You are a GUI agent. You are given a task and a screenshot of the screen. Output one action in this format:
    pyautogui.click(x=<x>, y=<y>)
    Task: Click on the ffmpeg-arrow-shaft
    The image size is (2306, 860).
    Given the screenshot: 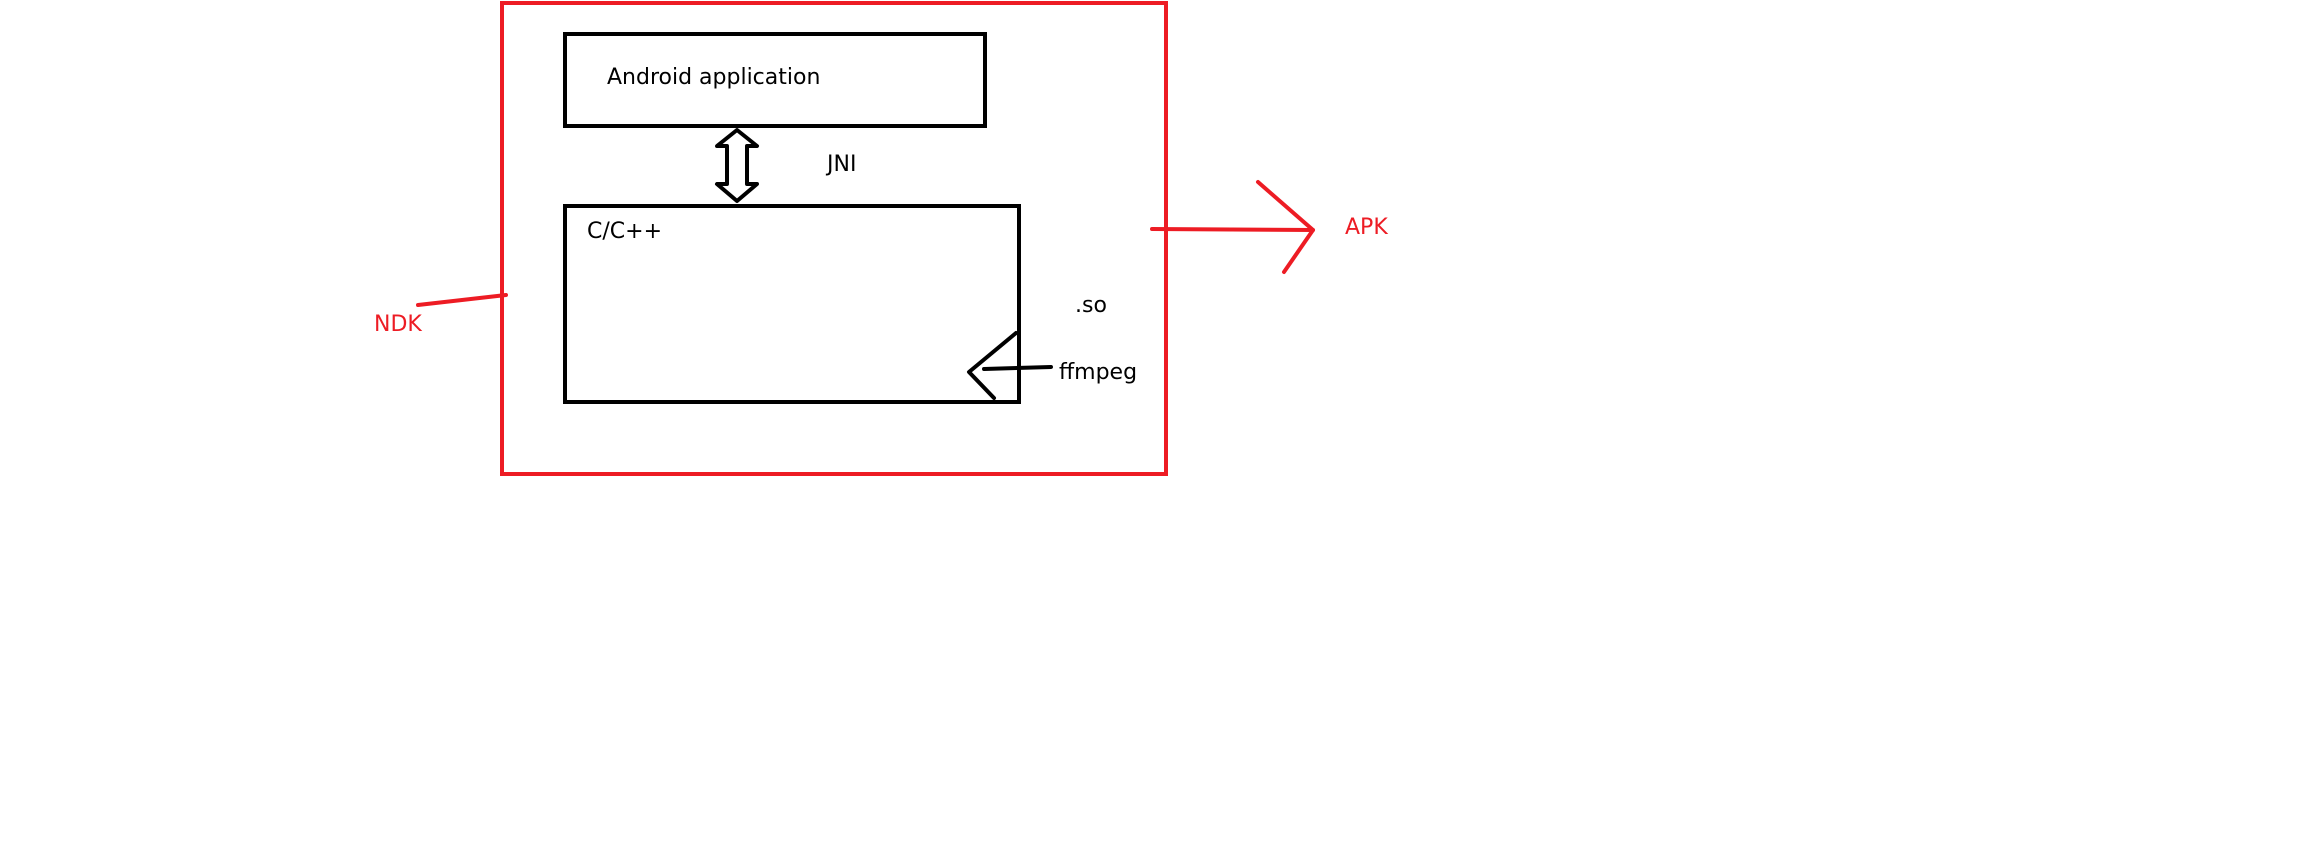 What is the action you would take?
    pyautogui.click(x=1017, y=368)
    